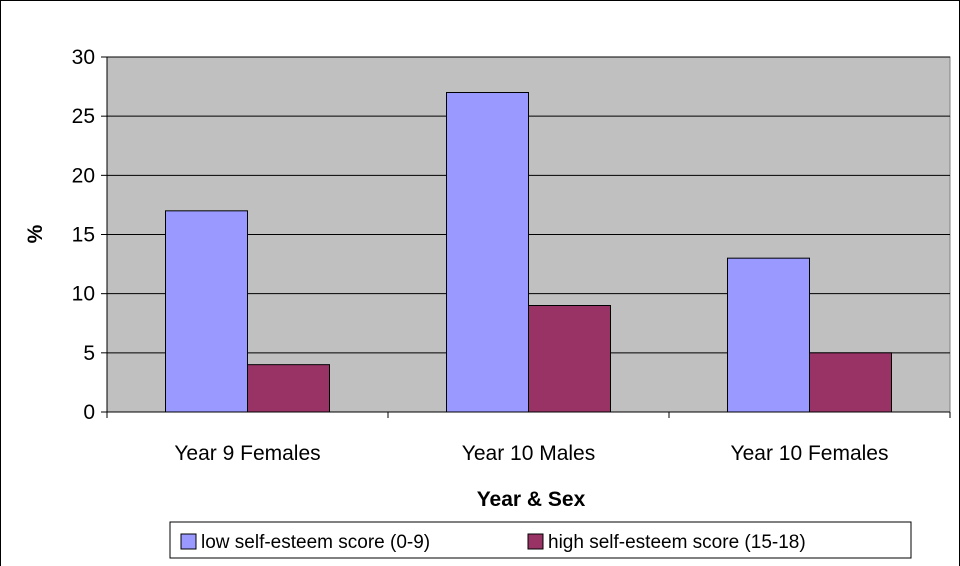 This screenshot has height=566, width=960. What do you see at coordinates (89, 353) in the screenshot?
I see `y-tick-label: 5` at bounding box center [89, 353].